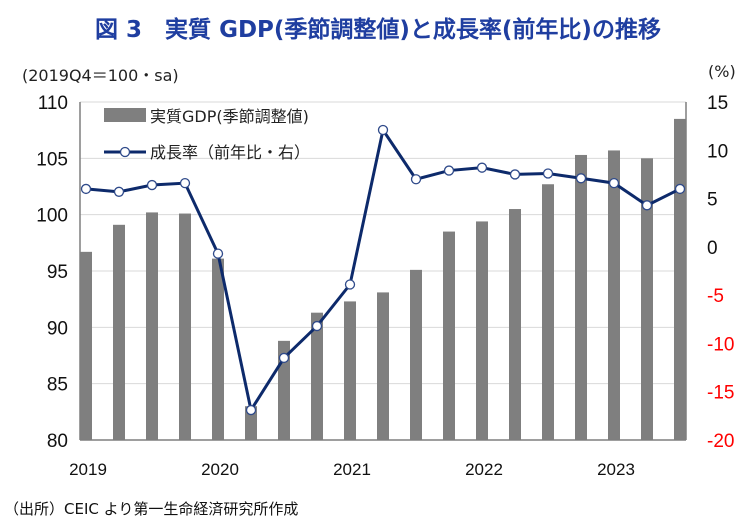 Image resolution: width=756 pixels, height=525 pixels. Describe the element at coordinates (100, 75) in the screenshot. I see `left-axis-unit: (2019Q4＝100・sa)` at that location.